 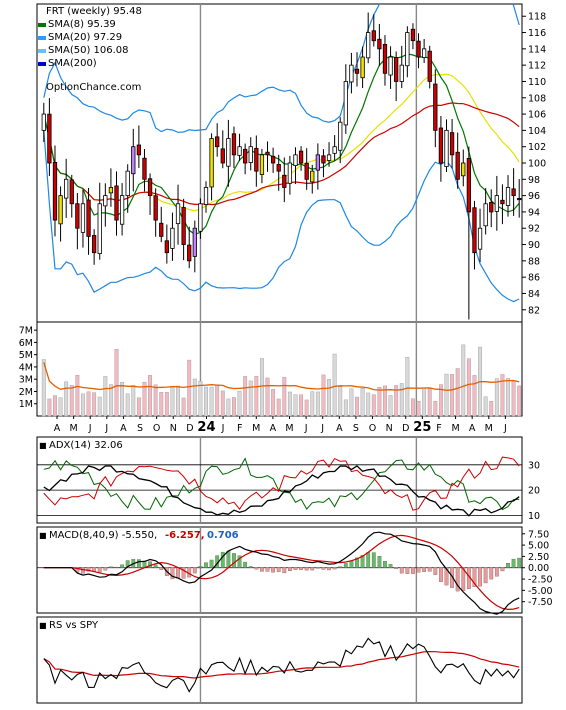 I want to click on panel-frame-macd, so click(x=279, y=570).